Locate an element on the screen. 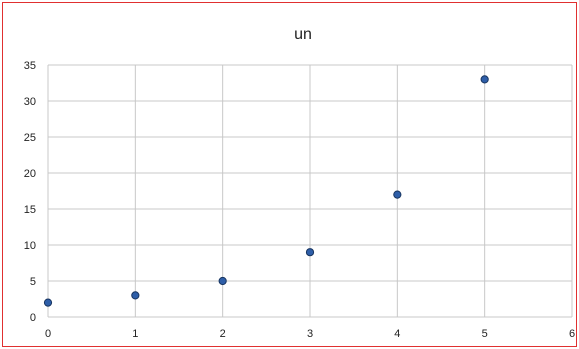 Image resolution: width=579 pixels, height=349 pixels. y-tick-label: 30 is located at coordinates (30, 102).